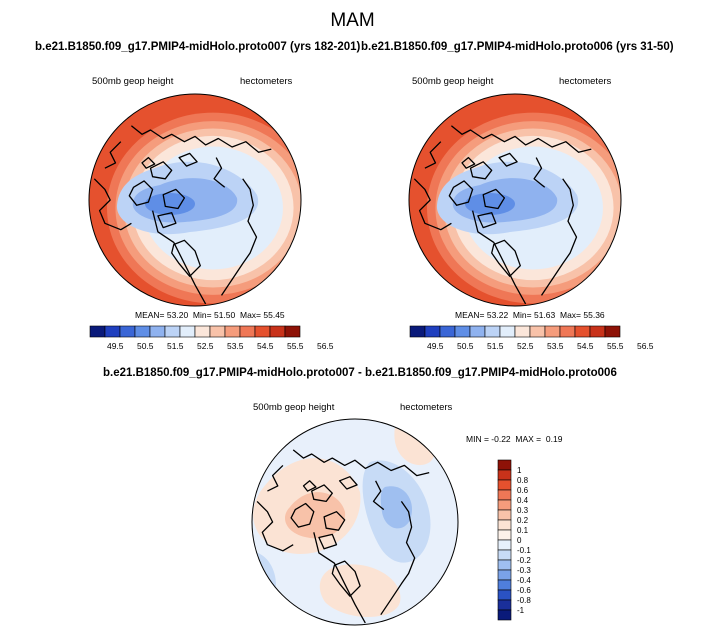  I want to click on panel-left-variable: 500mb geop height, so click(133, 81).